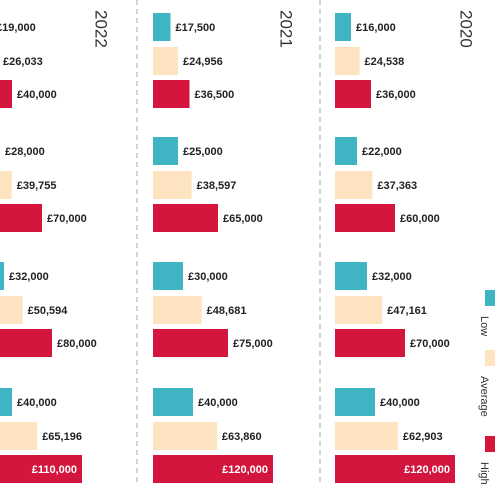 The image size is (495, 484). Describe the element at coordinates (77, 344) in the screenshot. I see `value-label: £80,000` at that location.